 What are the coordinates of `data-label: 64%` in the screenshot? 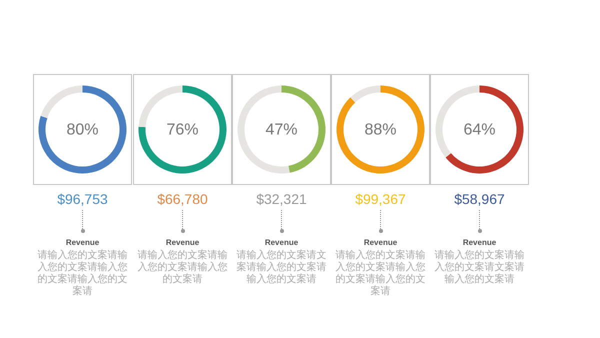 It's located at (479, 130).